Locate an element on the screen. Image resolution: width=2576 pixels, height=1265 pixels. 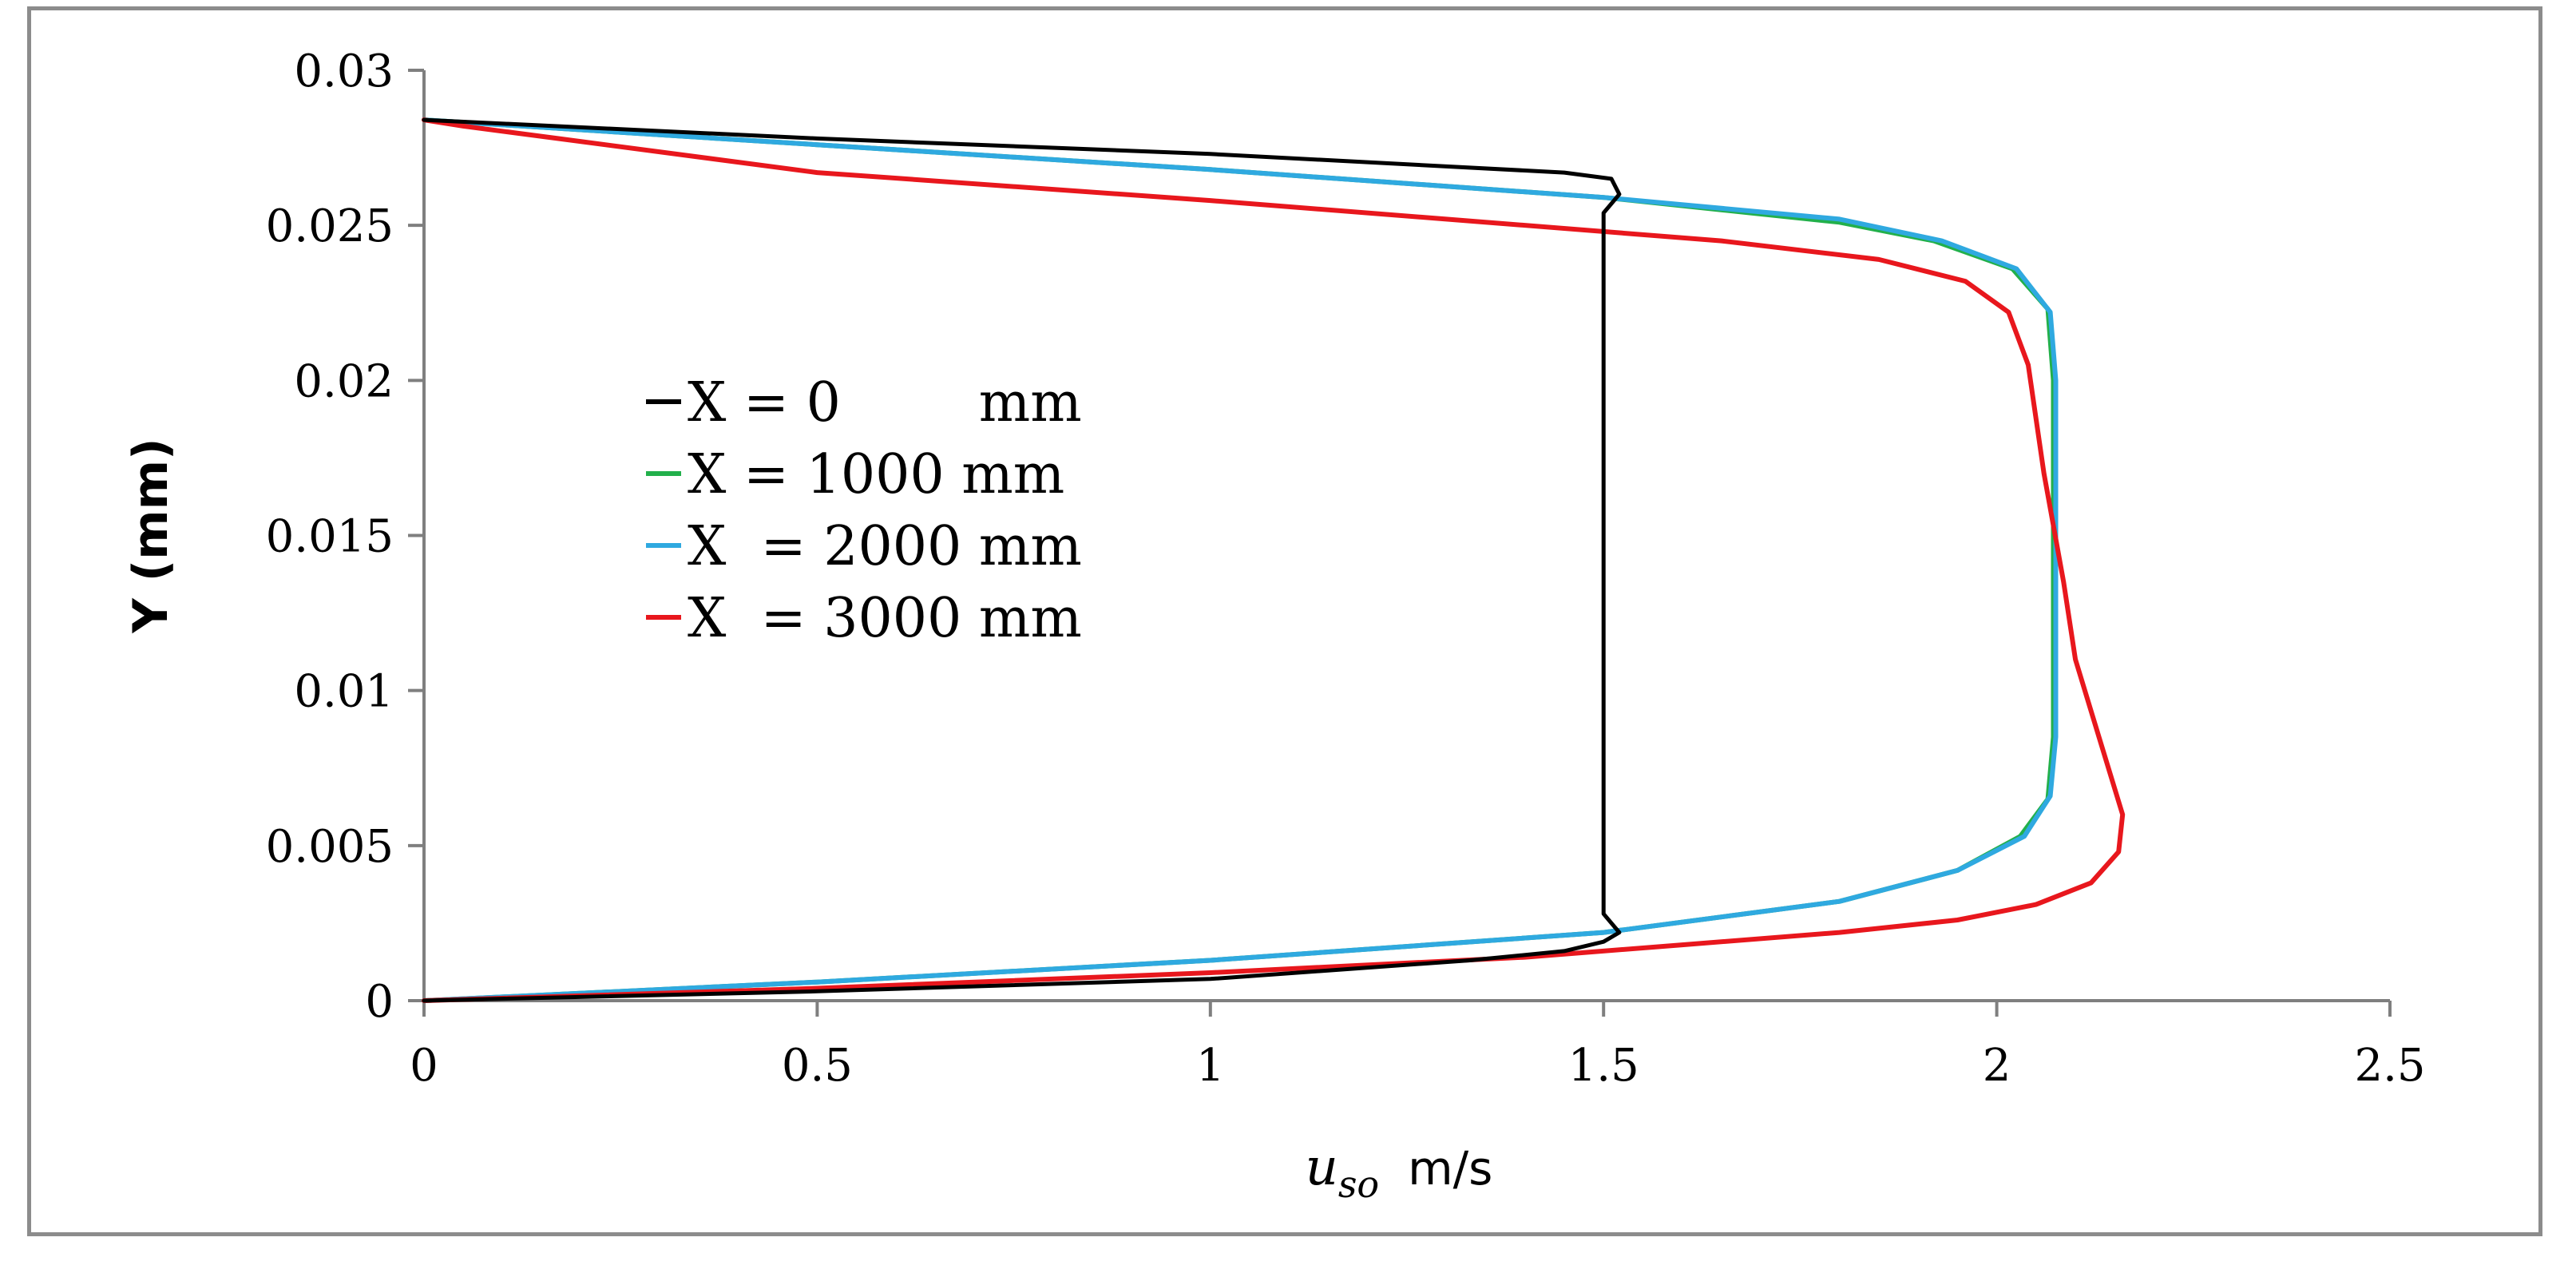
y-axis-label: Y (mm) is located at coordinates (151, 536).